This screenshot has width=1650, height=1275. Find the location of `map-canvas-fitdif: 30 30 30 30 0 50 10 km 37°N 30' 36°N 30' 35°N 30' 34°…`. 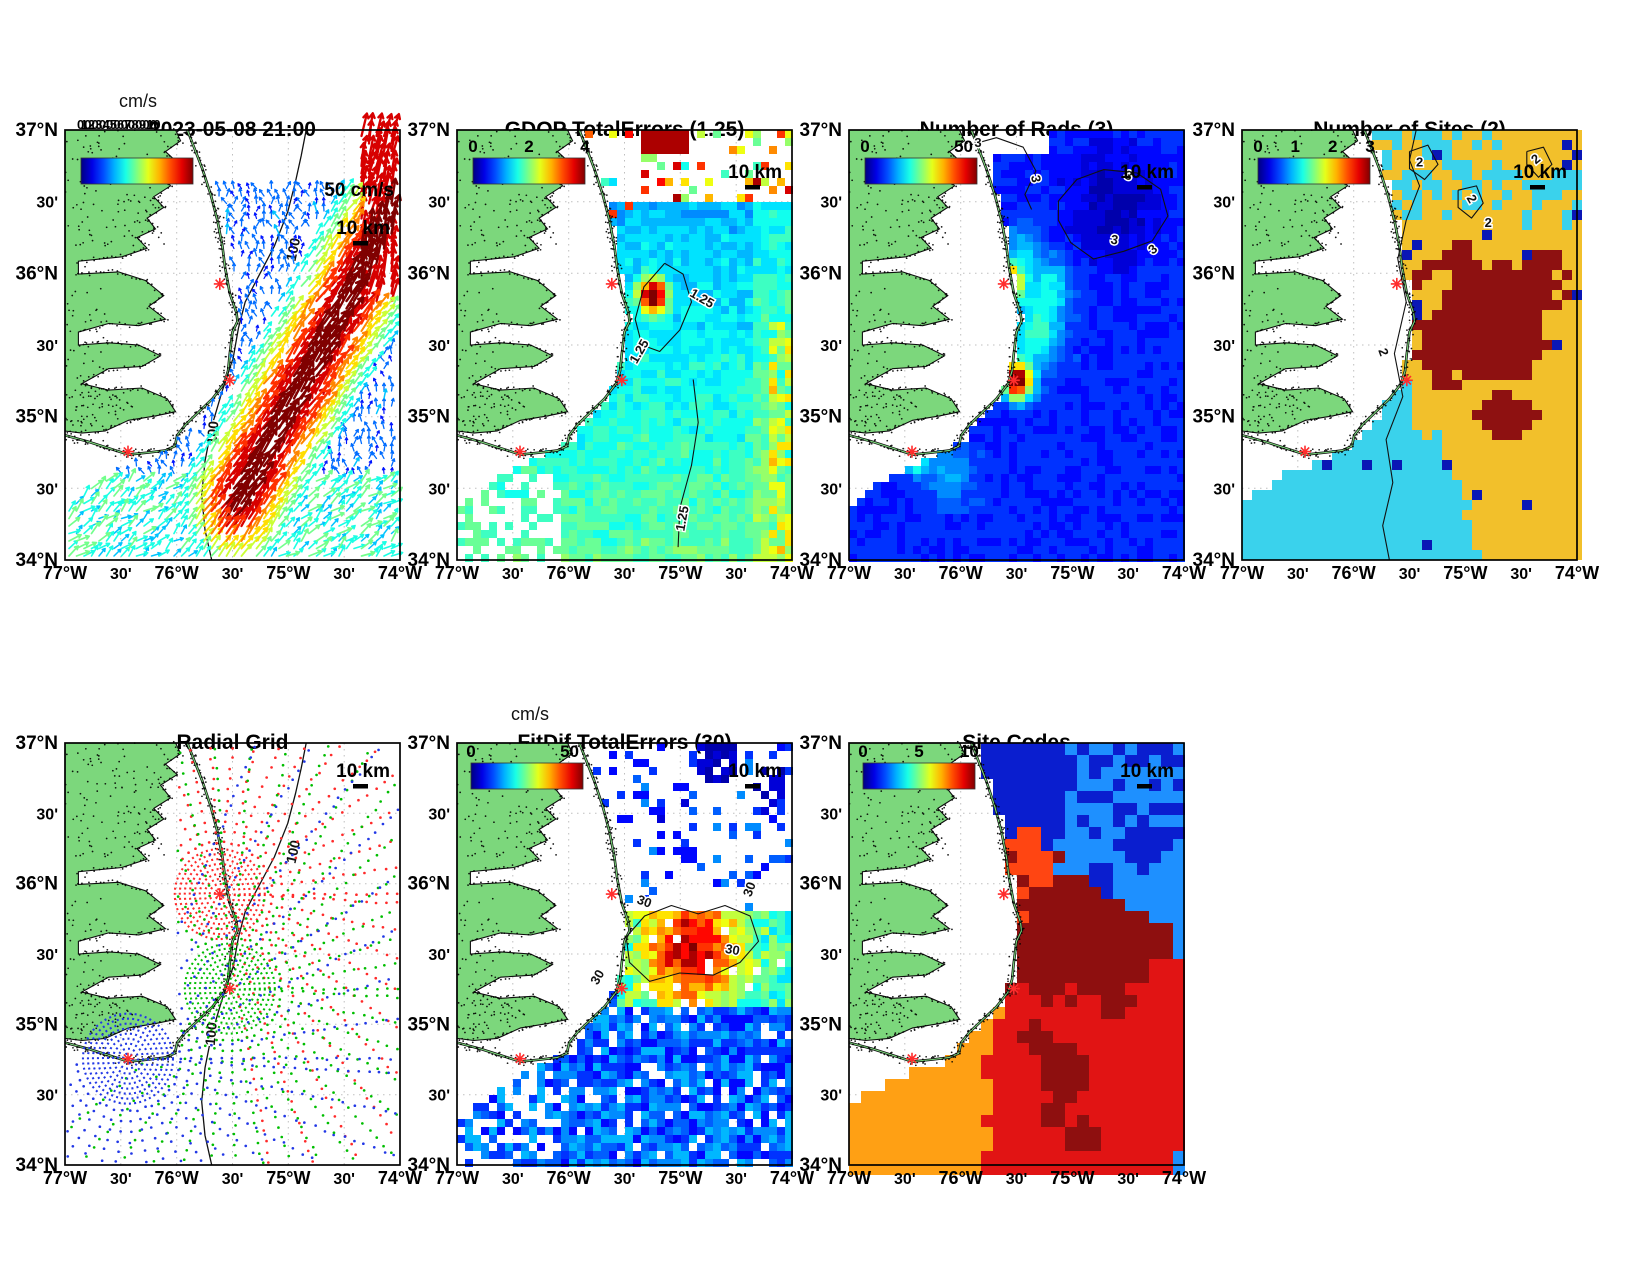

map-canvas-fitdif: 30 30 30 30 0 50 10 km 37°N 30' 36°N 30' 35°N 30' 34°… is located at coordinates (611, 960).